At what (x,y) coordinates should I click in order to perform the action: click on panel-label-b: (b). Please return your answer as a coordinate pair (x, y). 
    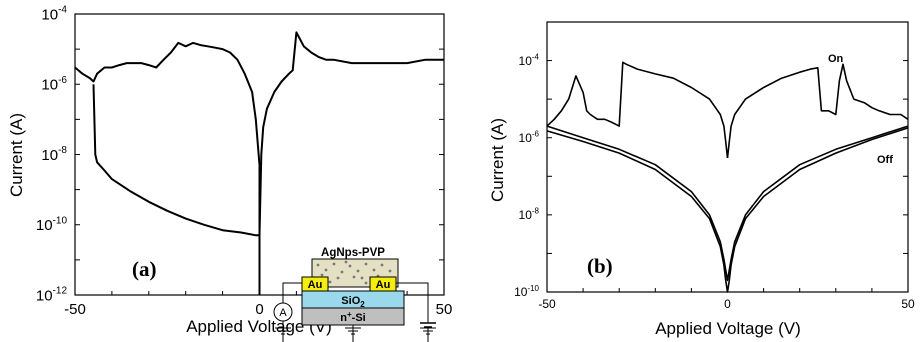
    Looking at the image, I should click on (600, 266).